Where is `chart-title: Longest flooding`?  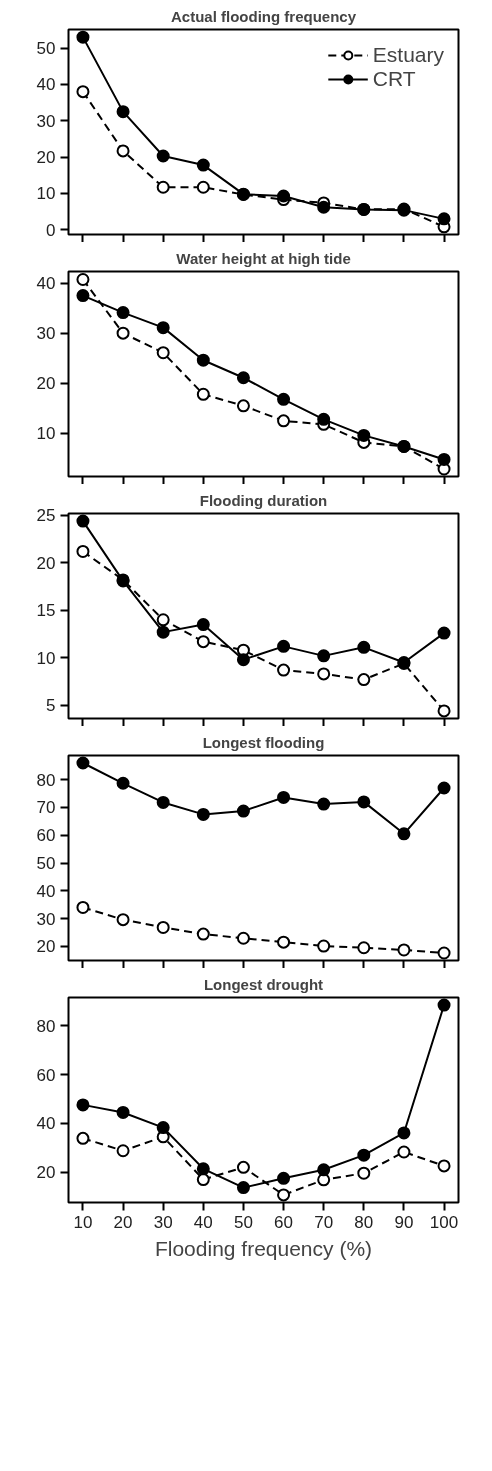
chart-title: Longest flooding is located at coordinates (263, 742).